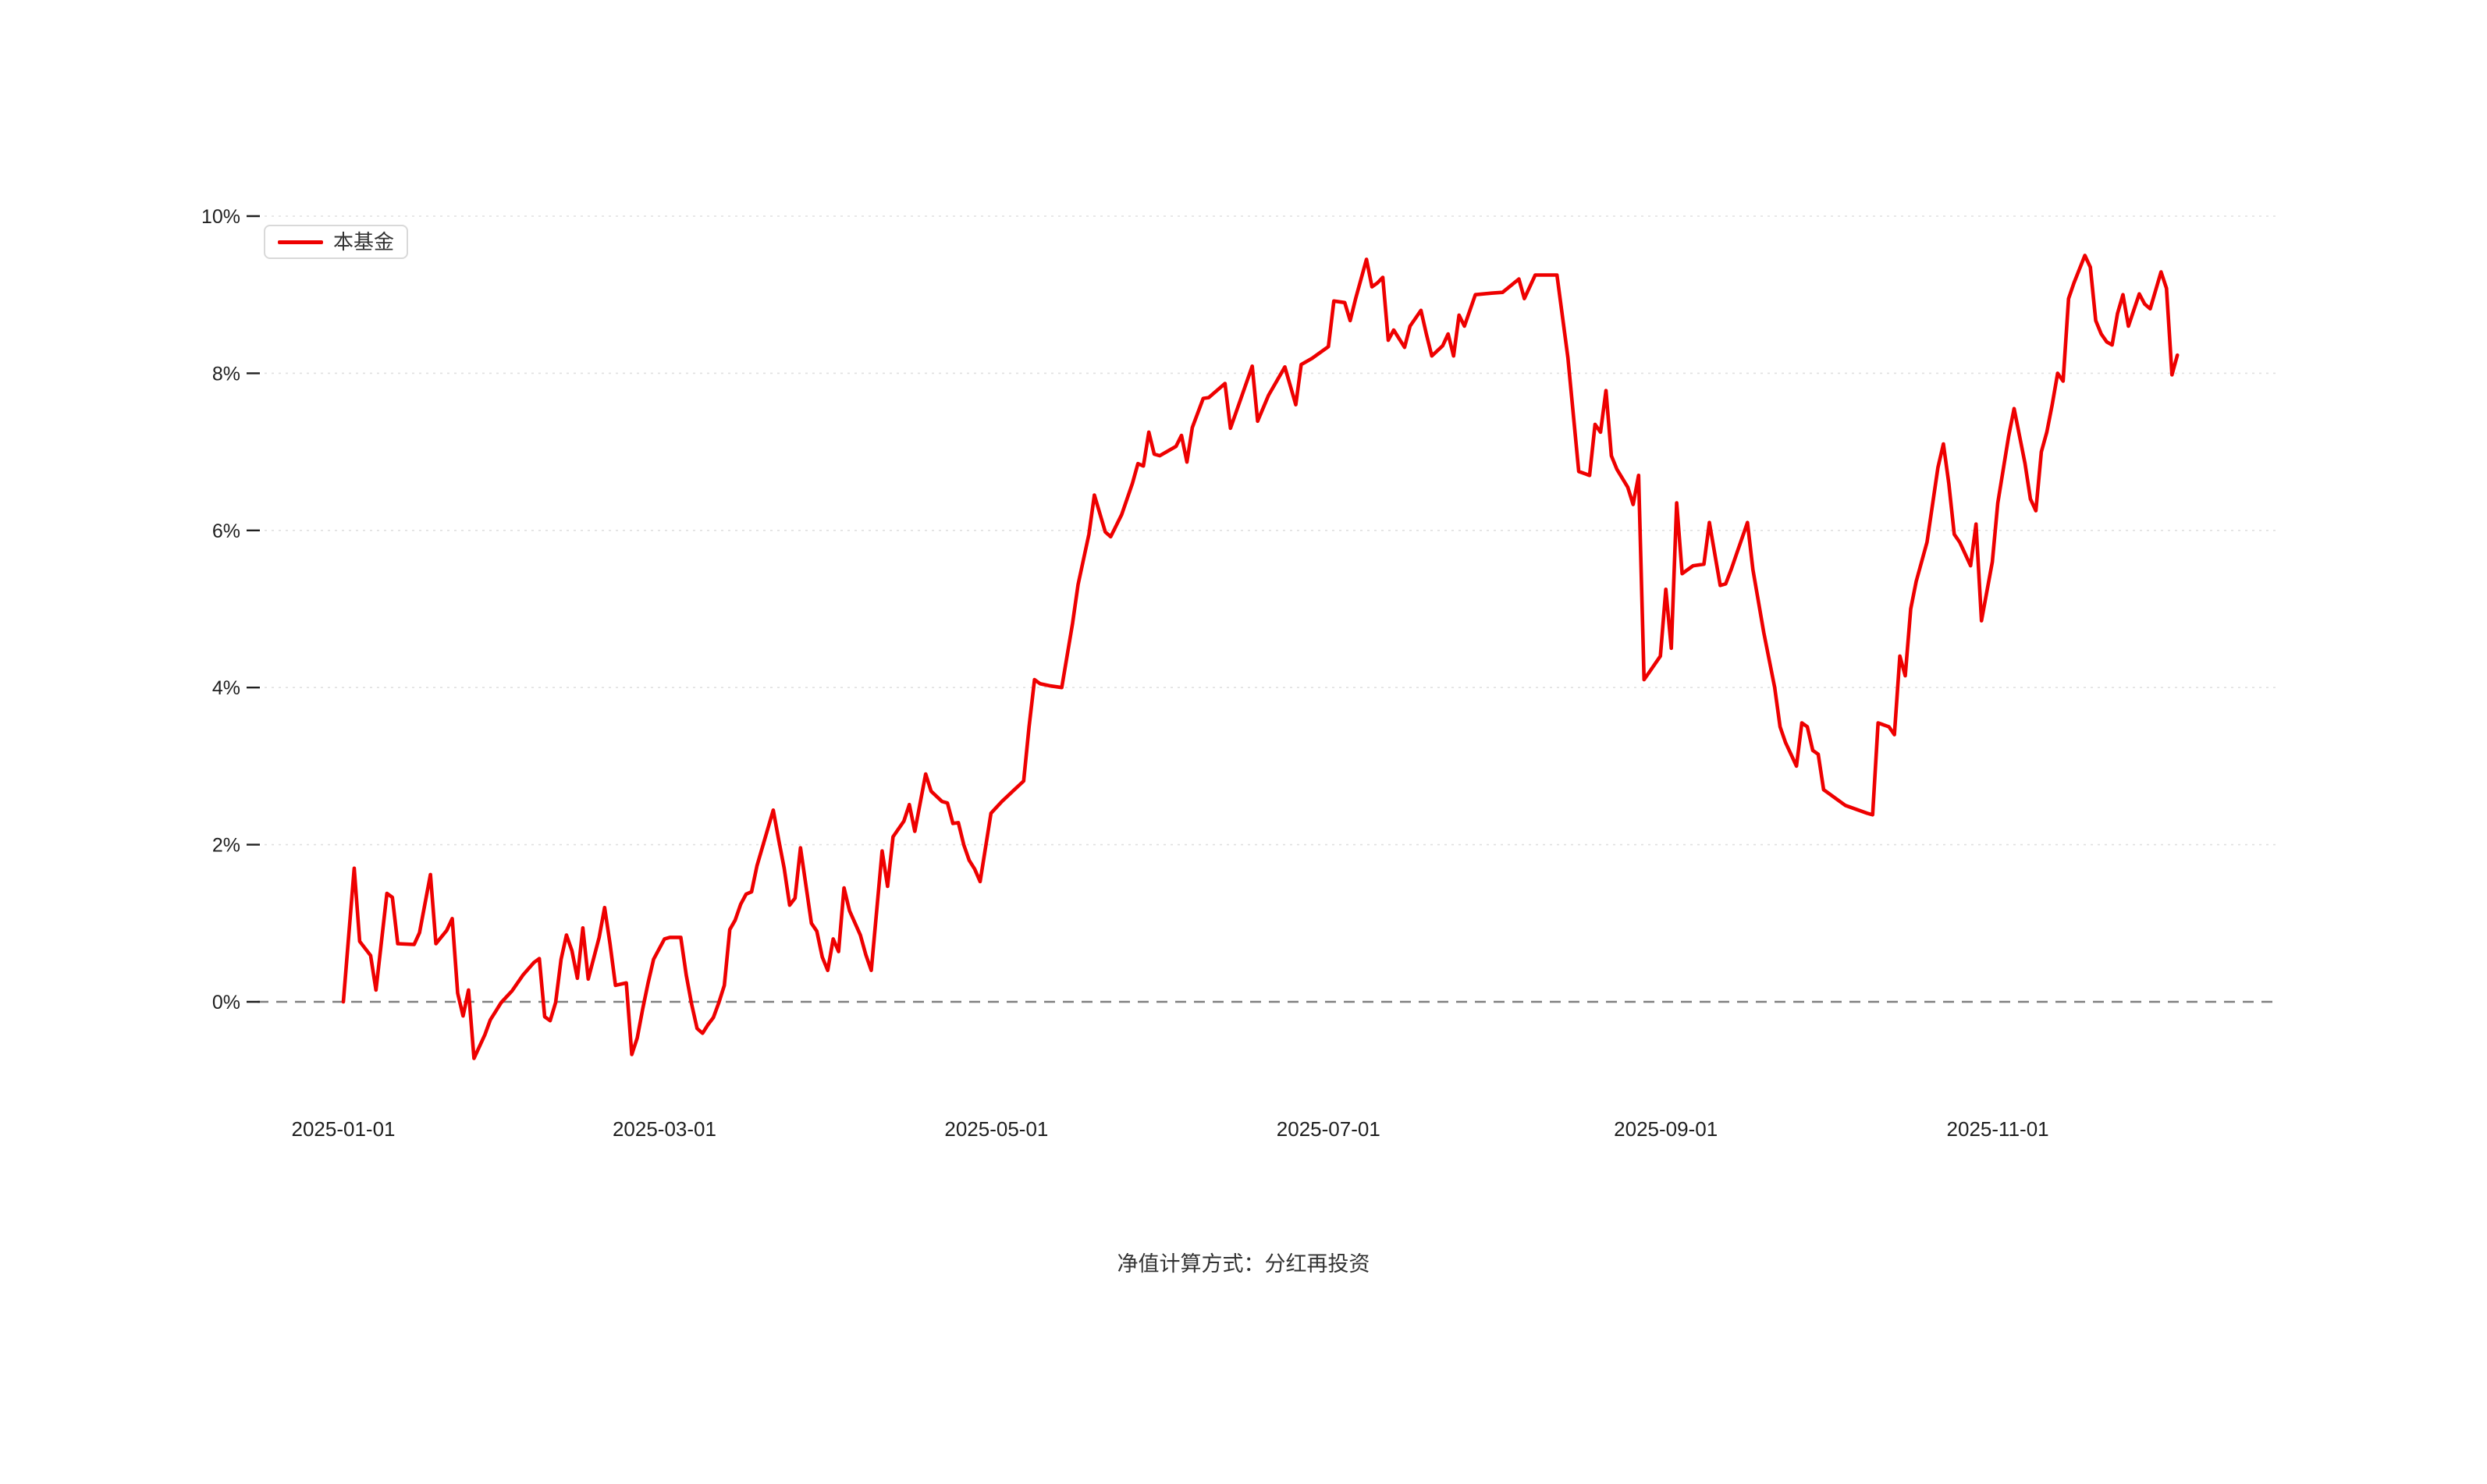  What do you see at coordinates (1243, 1264) in the screenshot?
I see `nav-calculation-note: 净值计算方式：分红再投资` at bounding box center [1243, 1264].